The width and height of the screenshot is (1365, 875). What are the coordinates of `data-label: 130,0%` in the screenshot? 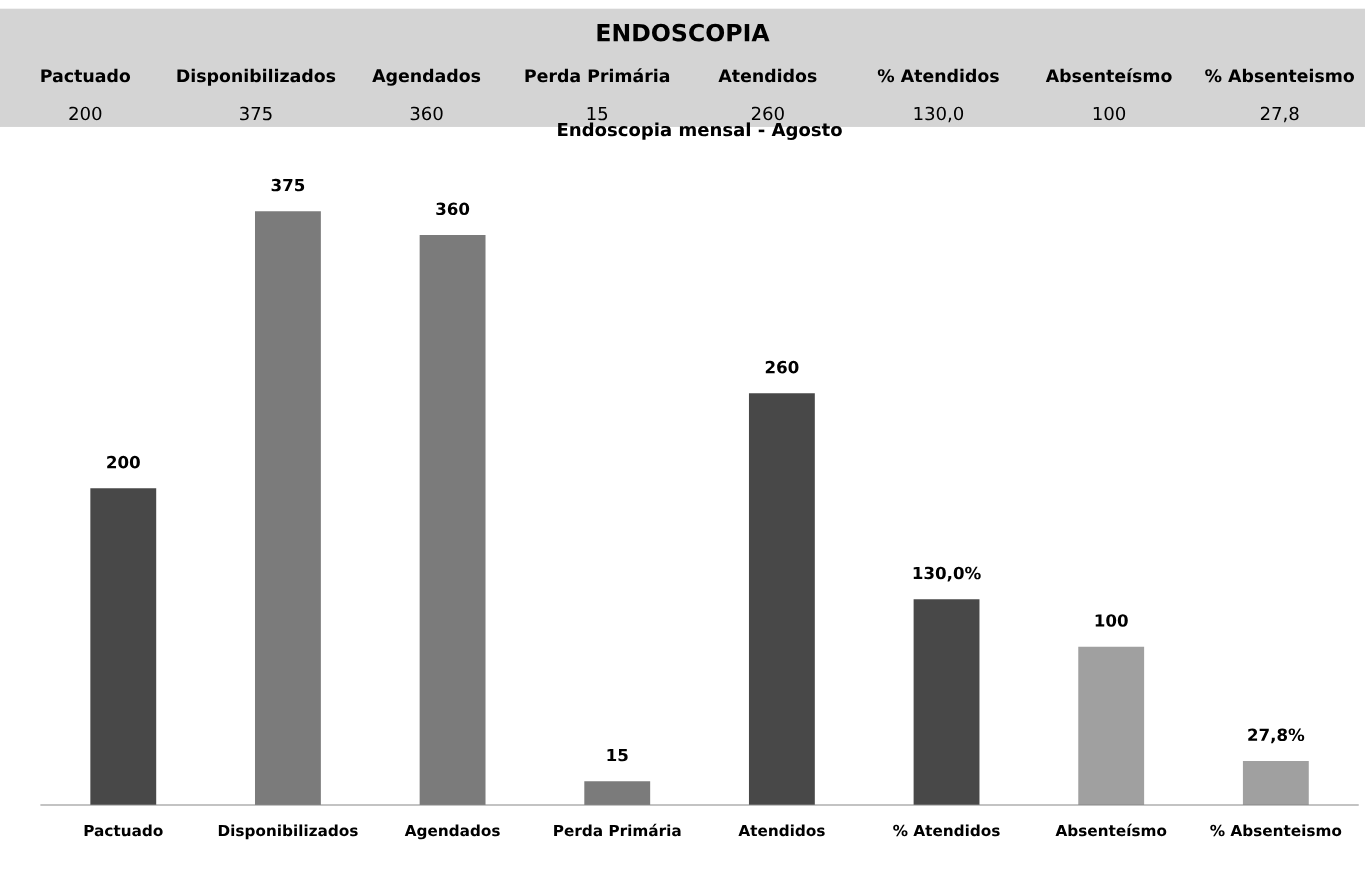 It's located at (947, 574).